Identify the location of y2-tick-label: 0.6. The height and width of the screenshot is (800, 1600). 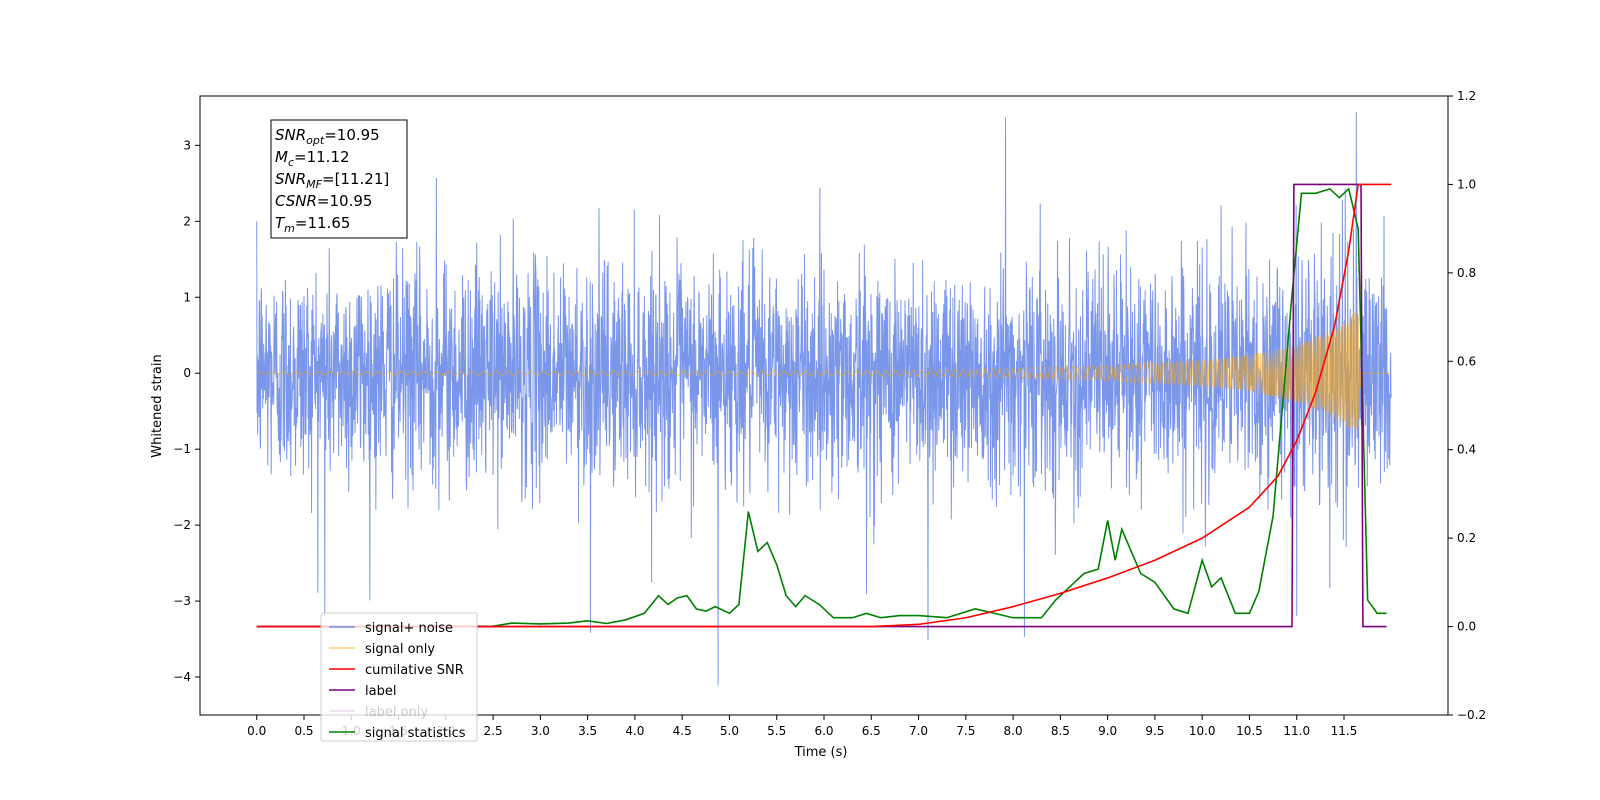
(1466, 361).